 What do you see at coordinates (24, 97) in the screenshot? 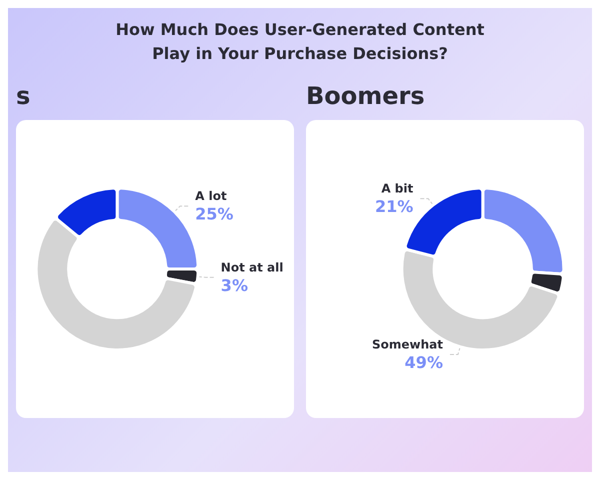
I see `chart-subtitle: s` at bounding box center [24, 97].